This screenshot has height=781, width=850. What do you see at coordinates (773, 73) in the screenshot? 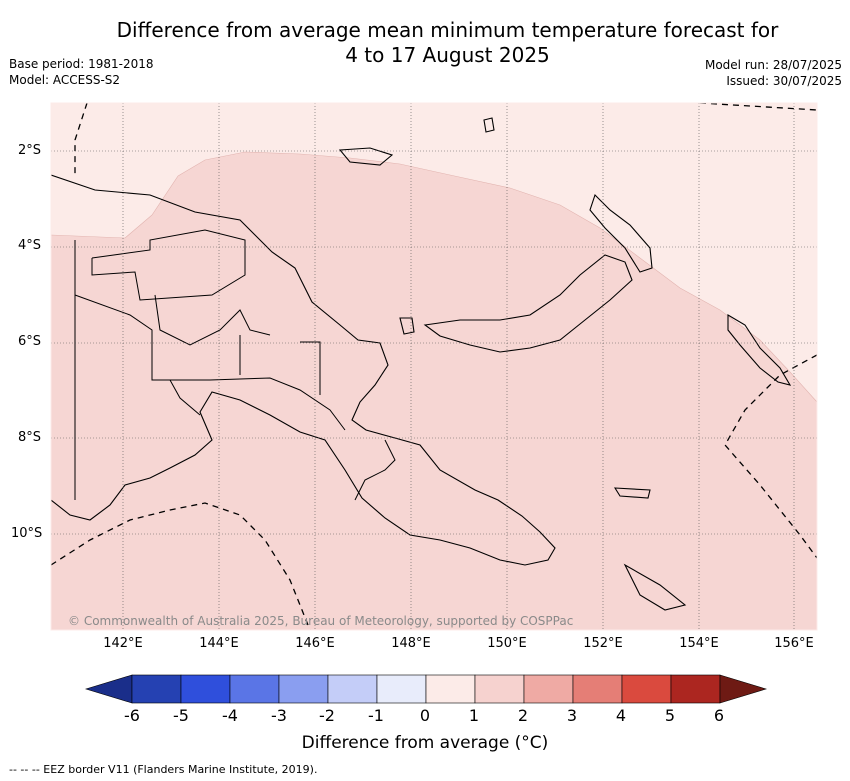
I see `meta-right: Model run: 28/07/2025 Issued: 30/07/2025` at bounding box center [773, 73].